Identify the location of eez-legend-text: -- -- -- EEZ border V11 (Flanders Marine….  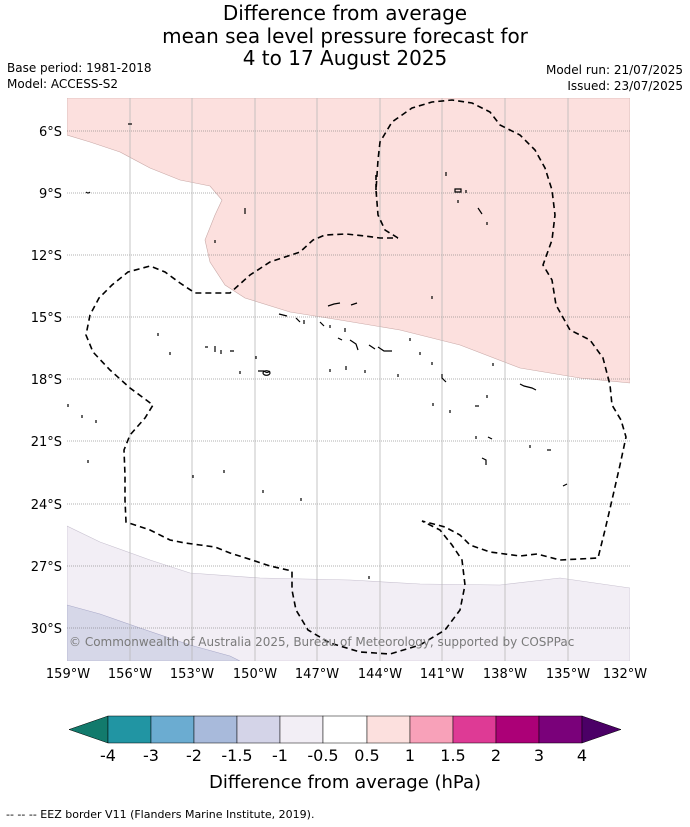
(160, 814).